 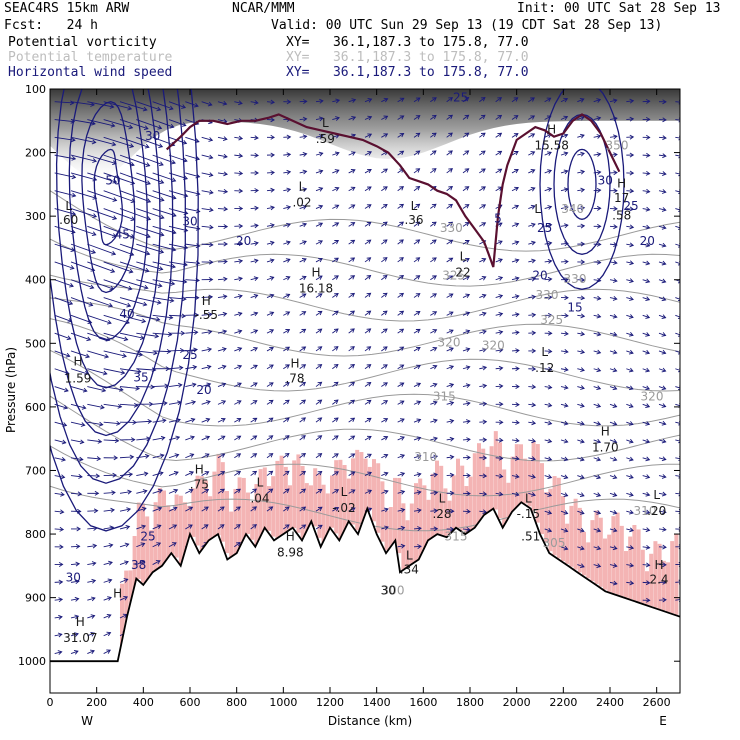 What do you see at coordinates (68, 206) in the screenshot?
I see `pv-extremum-label: L` at bounding box center [68, 206].